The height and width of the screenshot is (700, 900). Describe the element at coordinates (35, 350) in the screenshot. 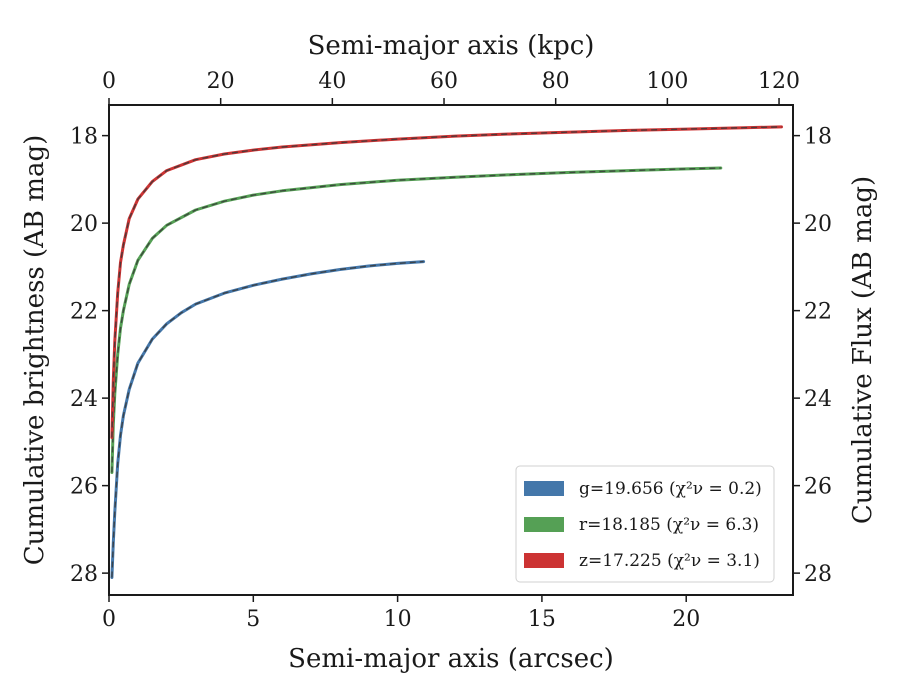

I see `y-axis-title: Cumulative brightness (AB mag)` at that location.